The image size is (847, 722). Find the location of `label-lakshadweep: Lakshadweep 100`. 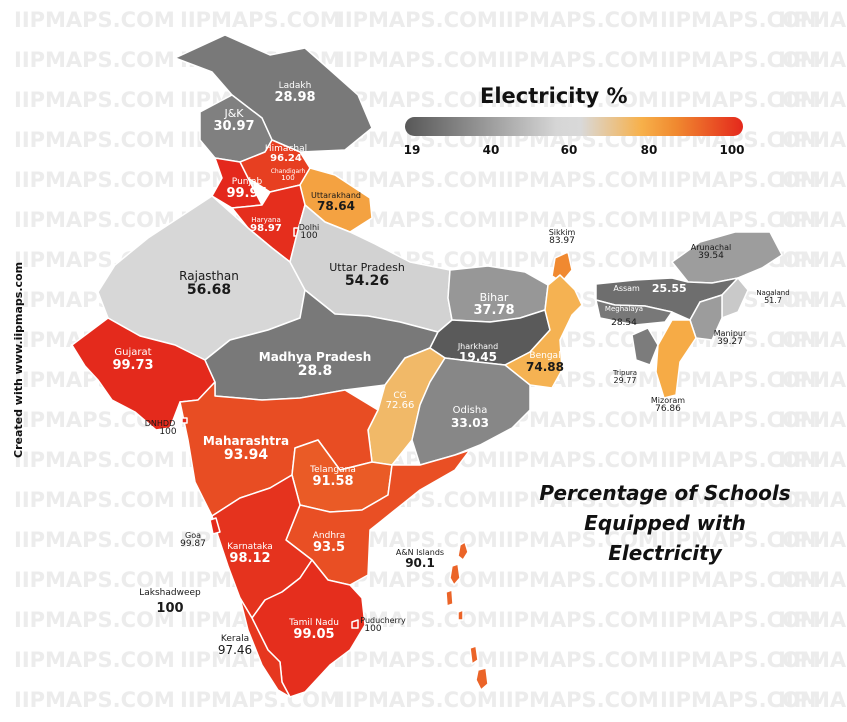

label-lakshadweep: Lakshadweep 100 is located at coordinates (170, 602).